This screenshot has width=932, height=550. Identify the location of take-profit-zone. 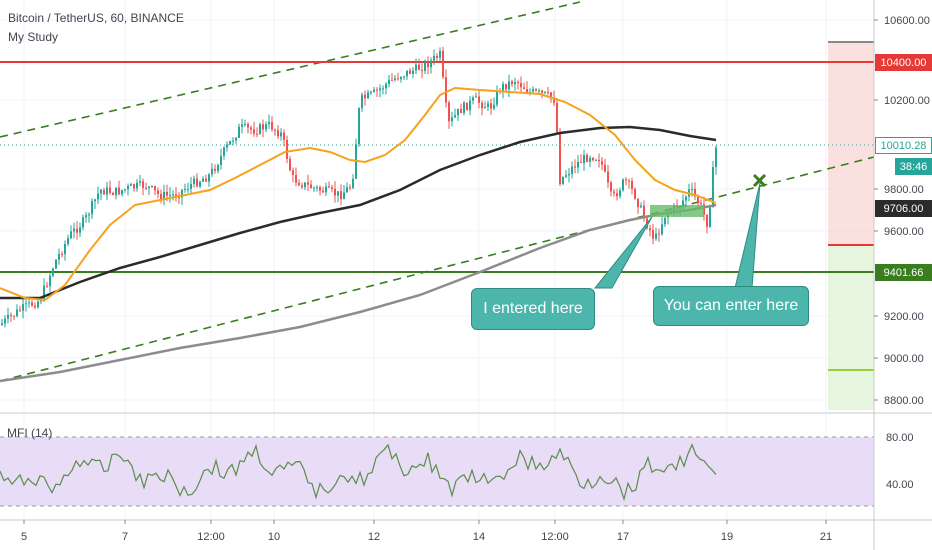
(851, 327).